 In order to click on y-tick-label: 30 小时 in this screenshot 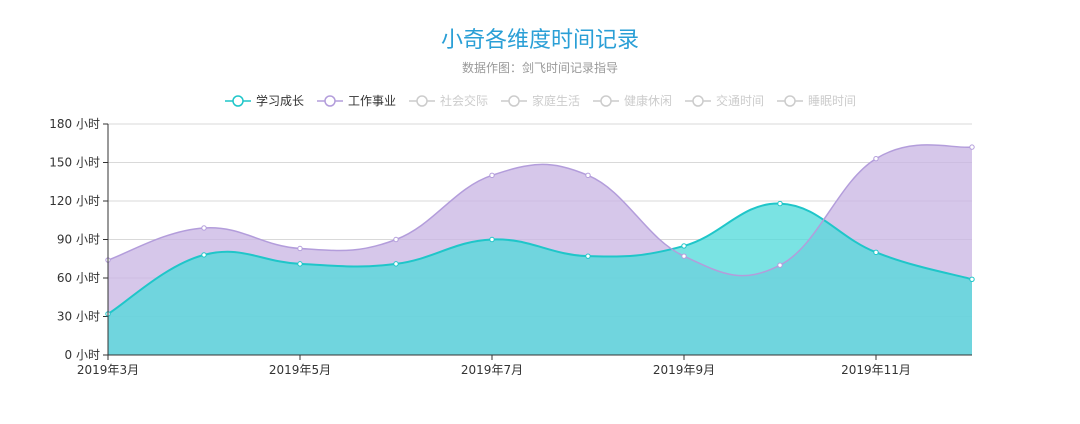, I will do `click(78, 317)`.